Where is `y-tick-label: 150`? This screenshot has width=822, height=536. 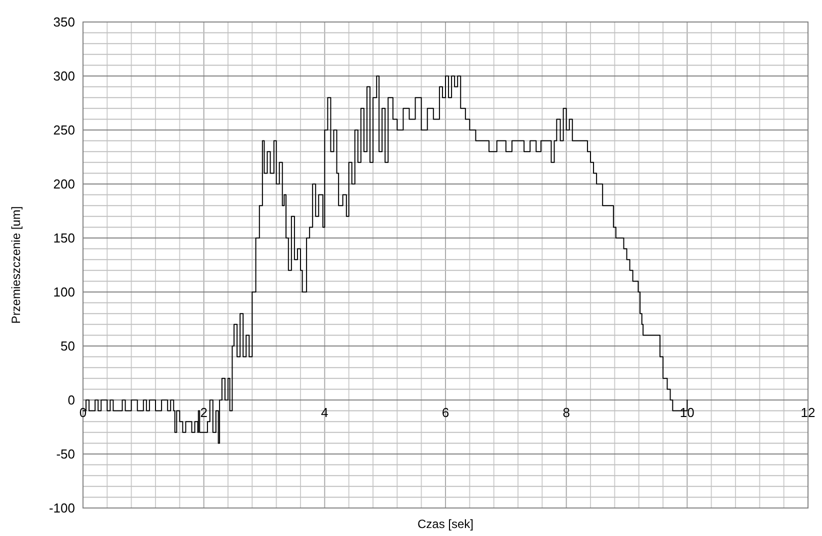
y-tick-label: 150 is located at coordinates (64, 238).